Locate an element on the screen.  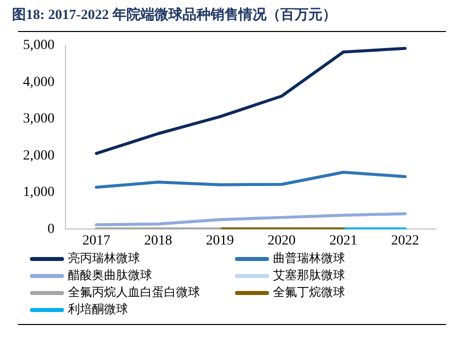
x-tick-label: 2017 is located at coordinates (96, 240).